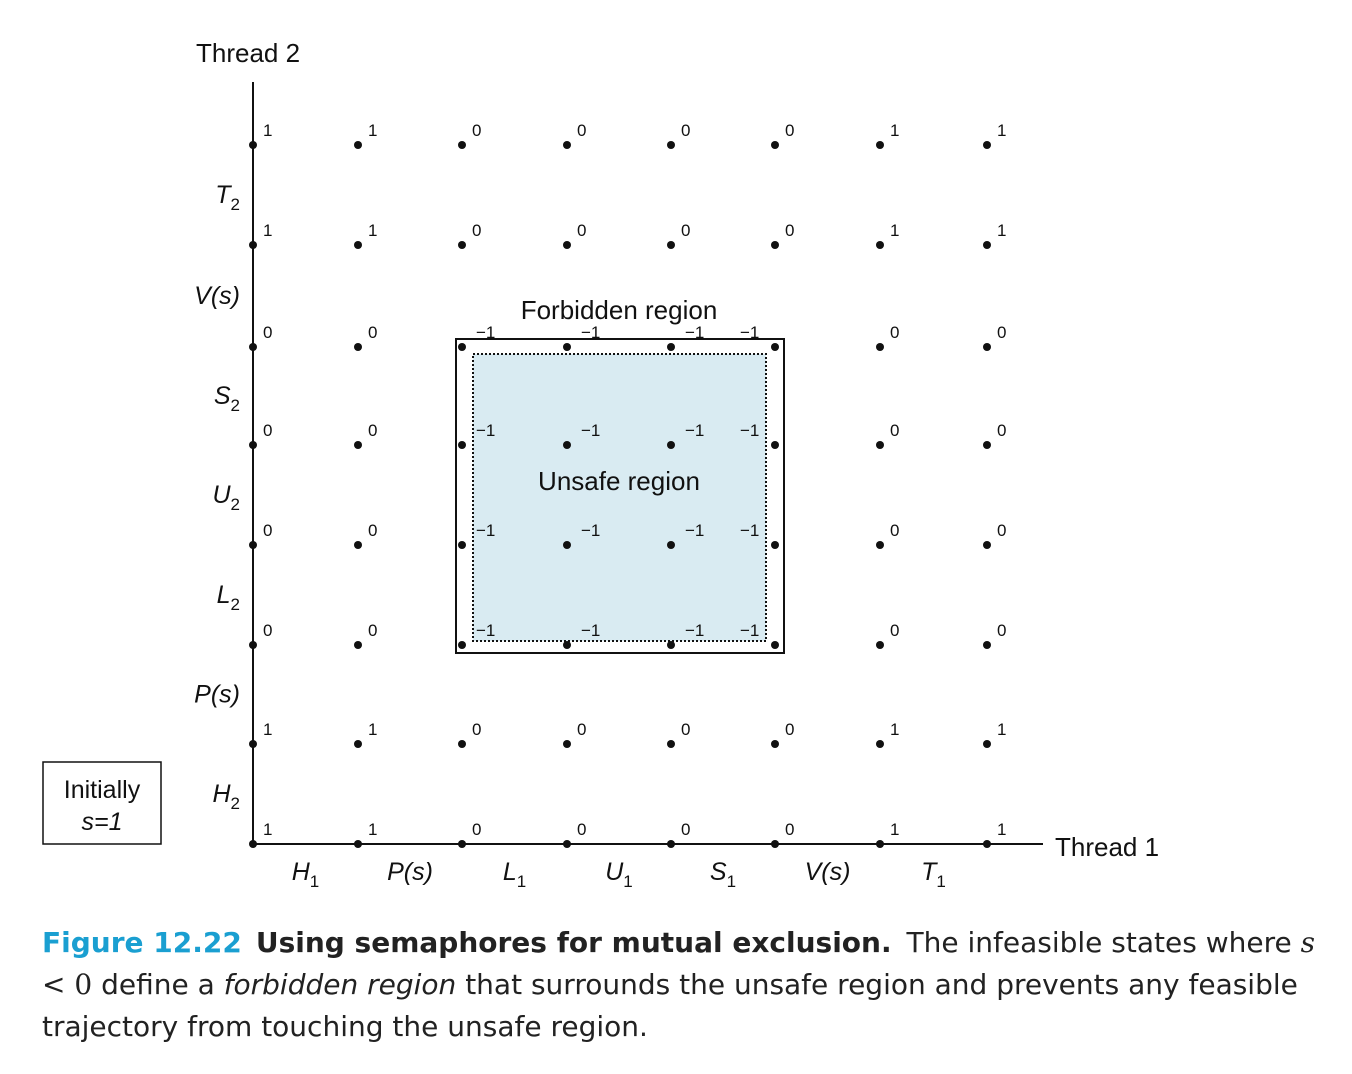 The width and height of the screenshot is (1352, 1074). What do you see at coordinates (1107, 847) in the screenshot?
I see `x-axis-title: Thread 1` at bounding box center [1107, 847].